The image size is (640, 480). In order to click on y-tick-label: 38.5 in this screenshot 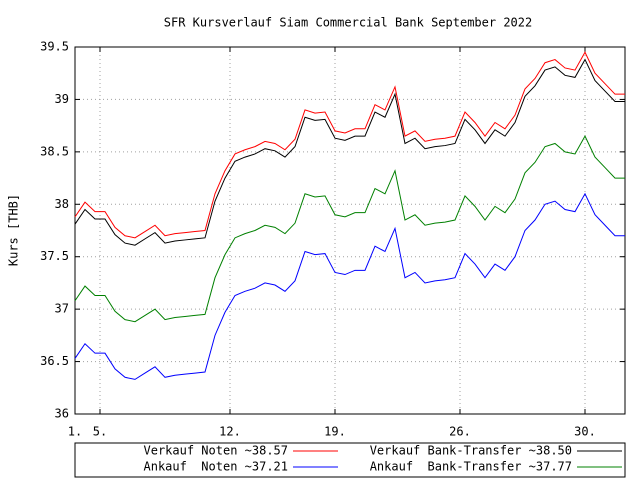, I will do `click(54, 151)`.